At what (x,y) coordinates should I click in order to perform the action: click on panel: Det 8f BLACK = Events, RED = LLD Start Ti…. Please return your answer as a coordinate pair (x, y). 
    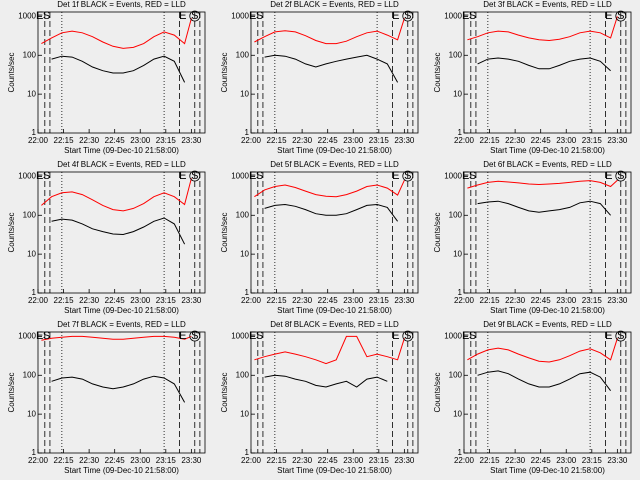
    Looking at the image, I should click on (319, 397).